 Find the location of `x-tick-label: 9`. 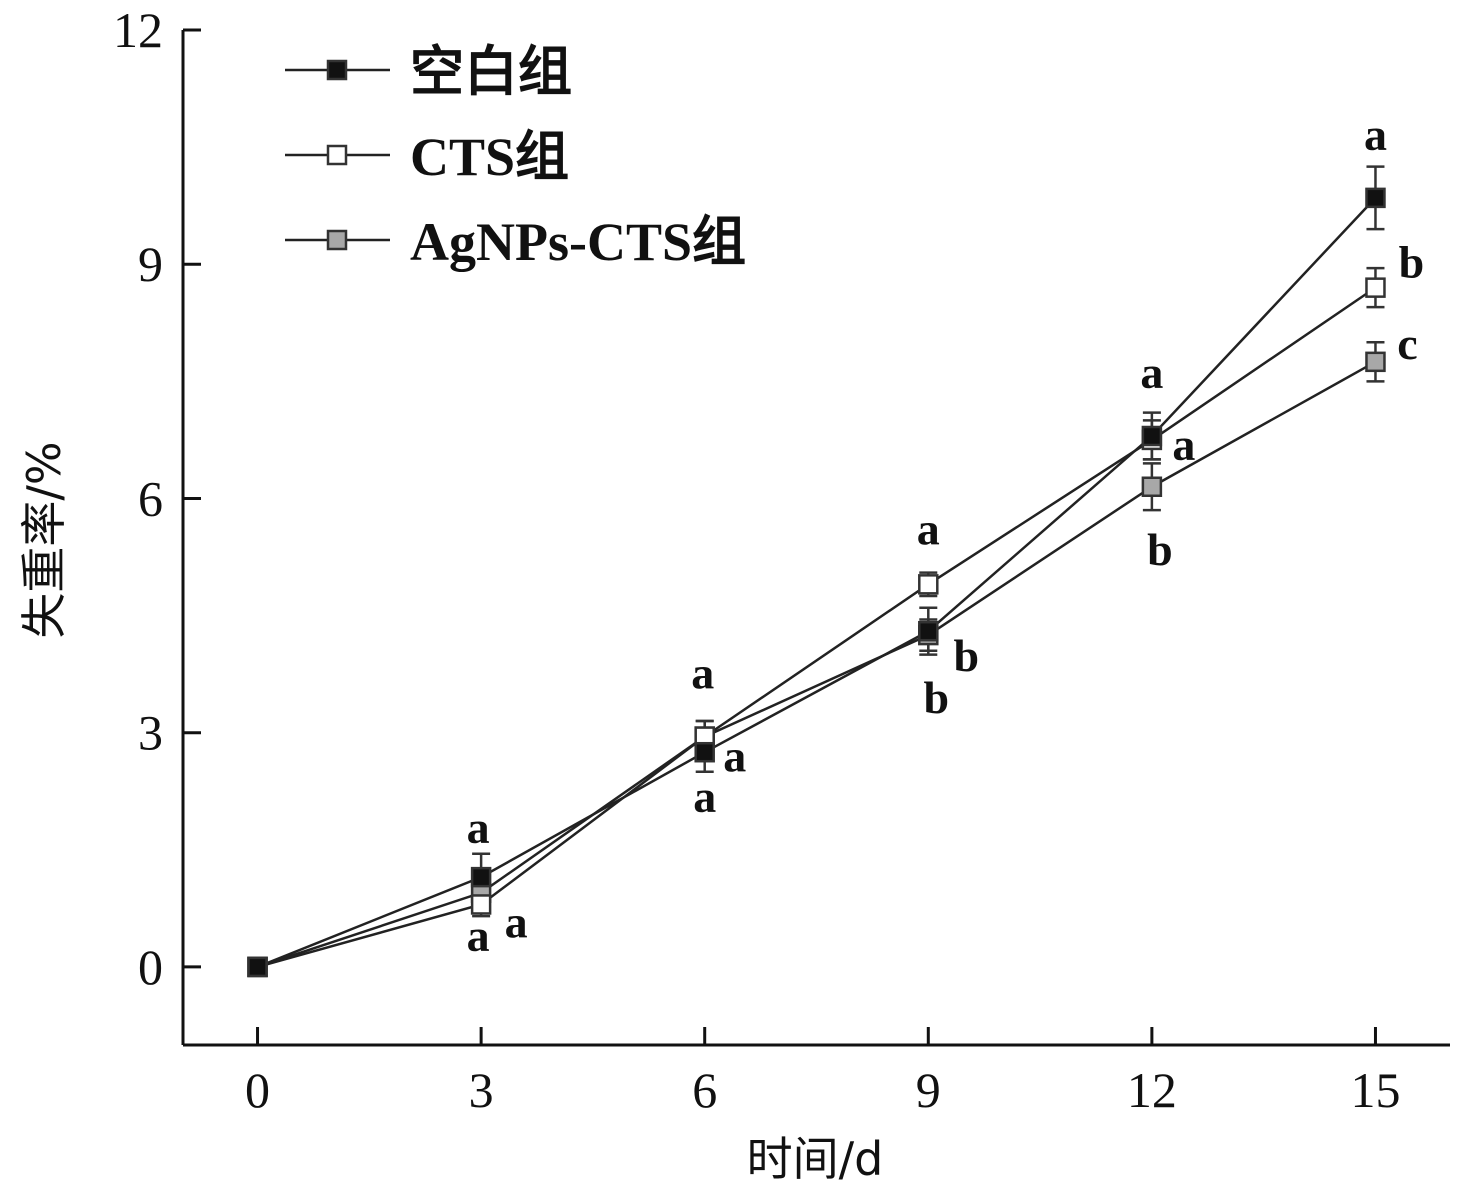

x-tick-label: 9 is located at coordinates (928, 1090).